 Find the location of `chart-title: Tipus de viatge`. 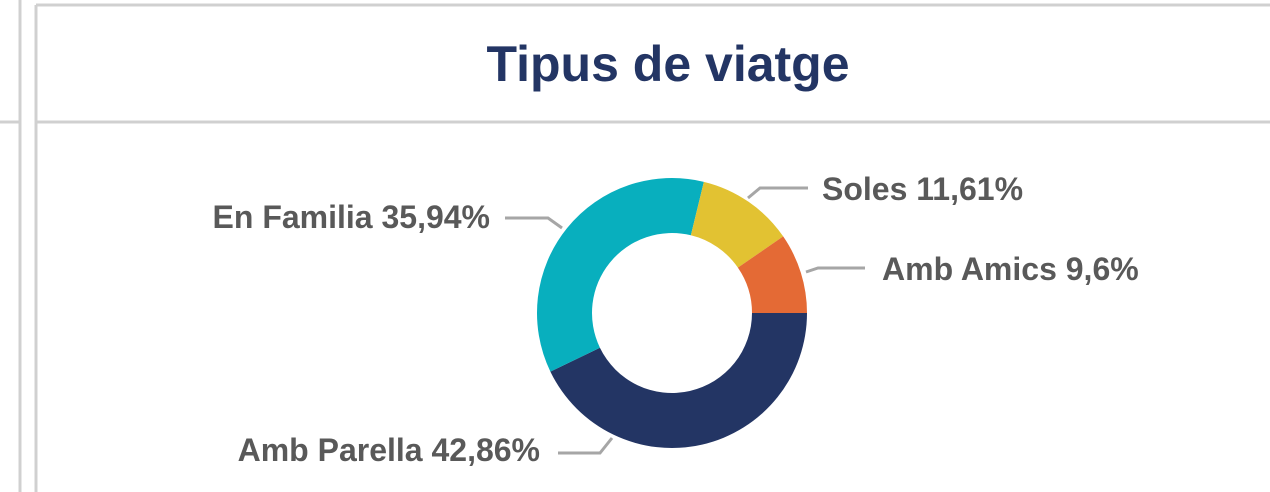

chart-title: Tipus de viatge is located at coordinates (667, 64).